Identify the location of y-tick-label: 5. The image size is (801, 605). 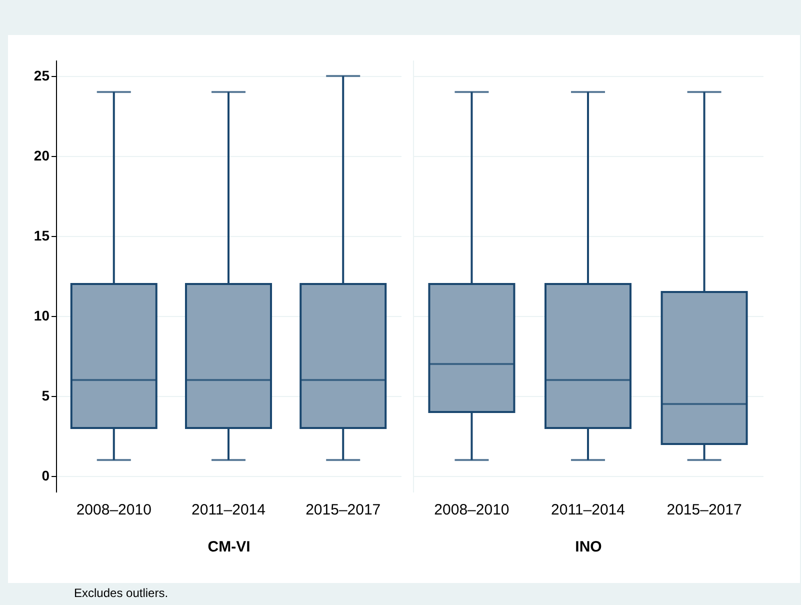
(46, 396).